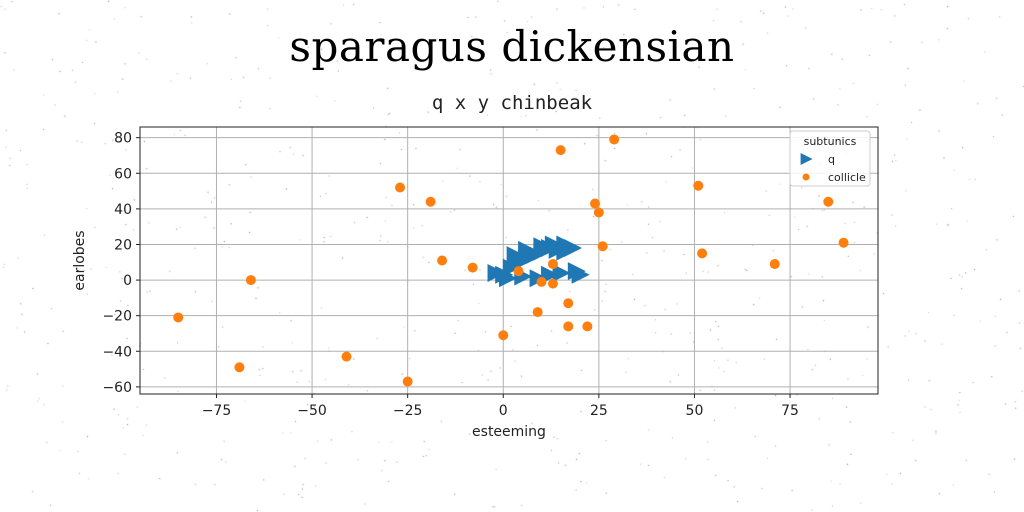 The height and width of the screenshot is (512, 1024). I want to click on x-tick-label: −75, so click(217, 411).